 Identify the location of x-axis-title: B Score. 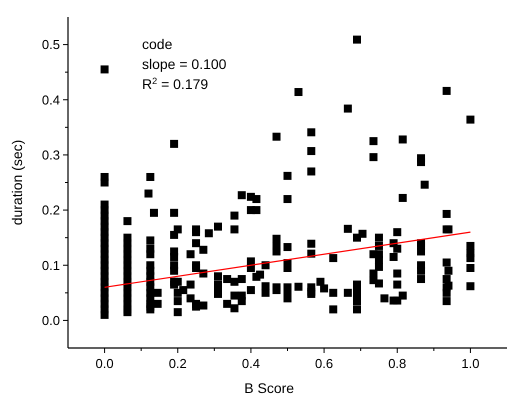
(269, 388).